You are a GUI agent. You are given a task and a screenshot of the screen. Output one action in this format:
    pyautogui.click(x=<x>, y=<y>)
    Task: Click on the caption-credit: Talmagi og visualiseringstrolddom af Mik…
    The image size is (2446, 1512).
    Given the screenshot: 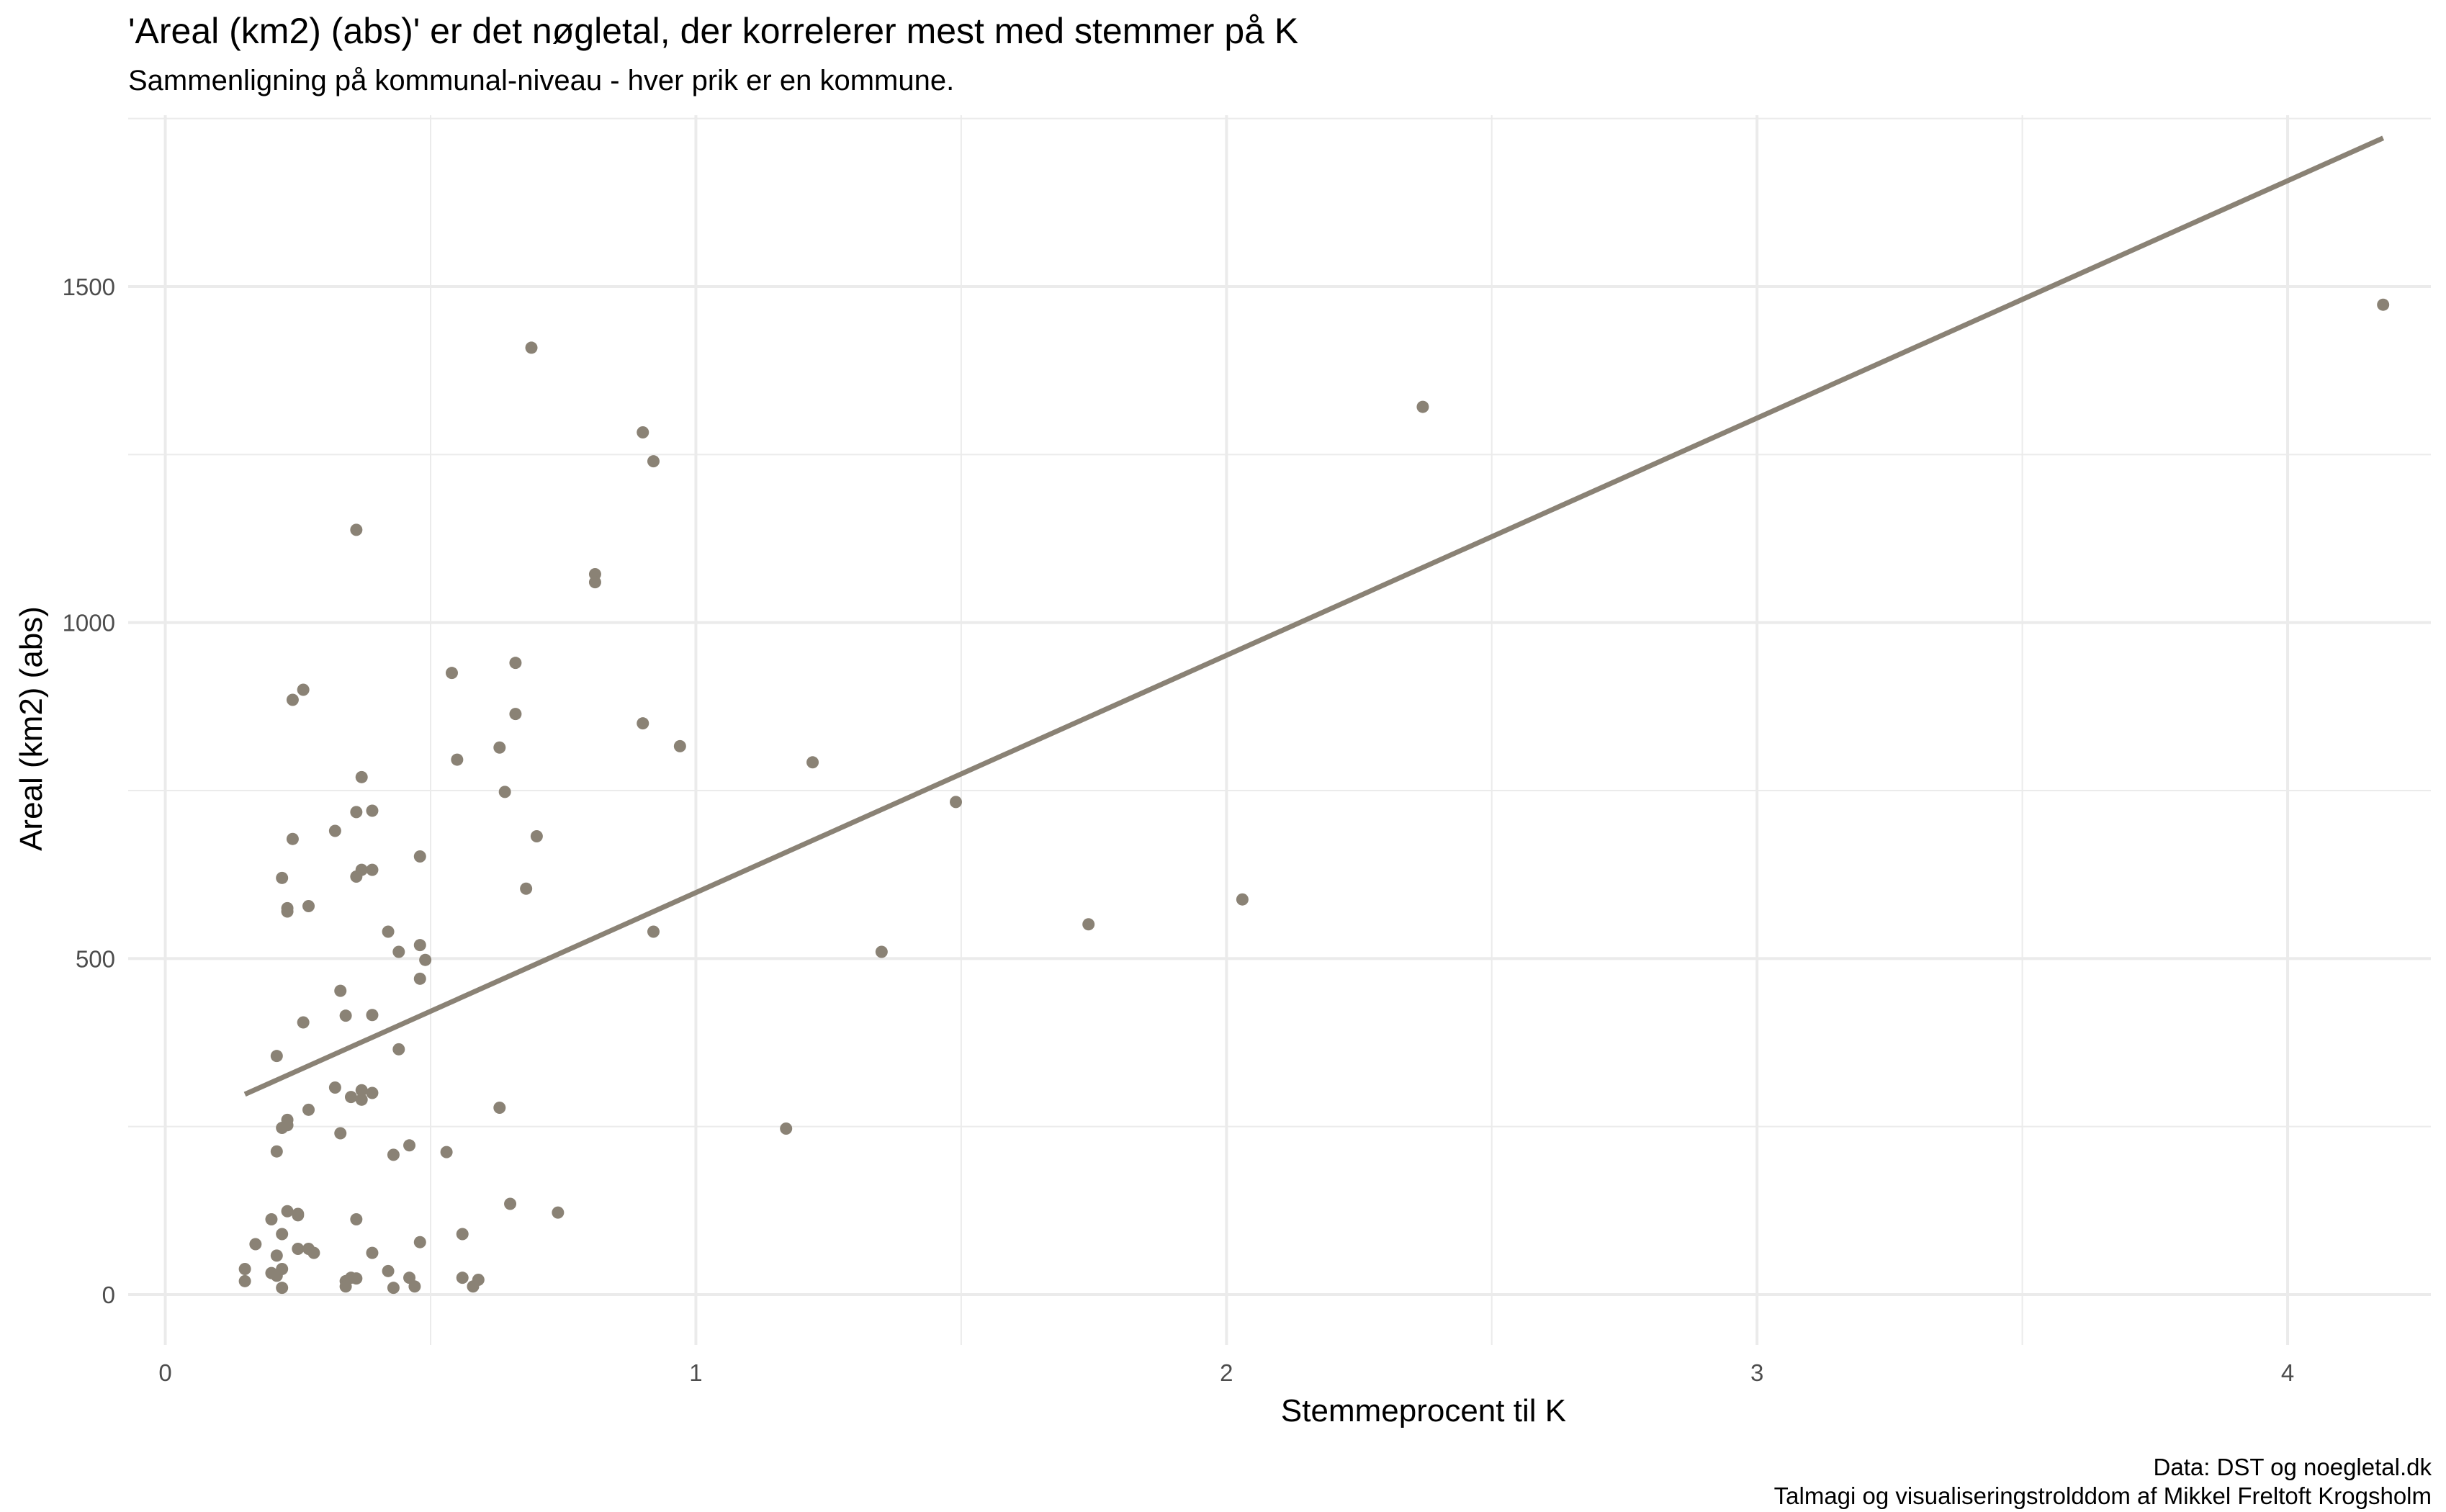 What is the action you would take?
    pyautogui.click(x=2102, y=1495)
    